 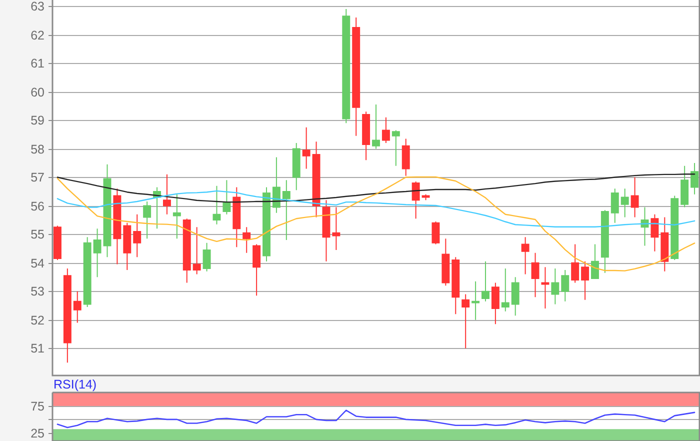 I want to click on y-tick-label: 55, so click(x=37, y=235).